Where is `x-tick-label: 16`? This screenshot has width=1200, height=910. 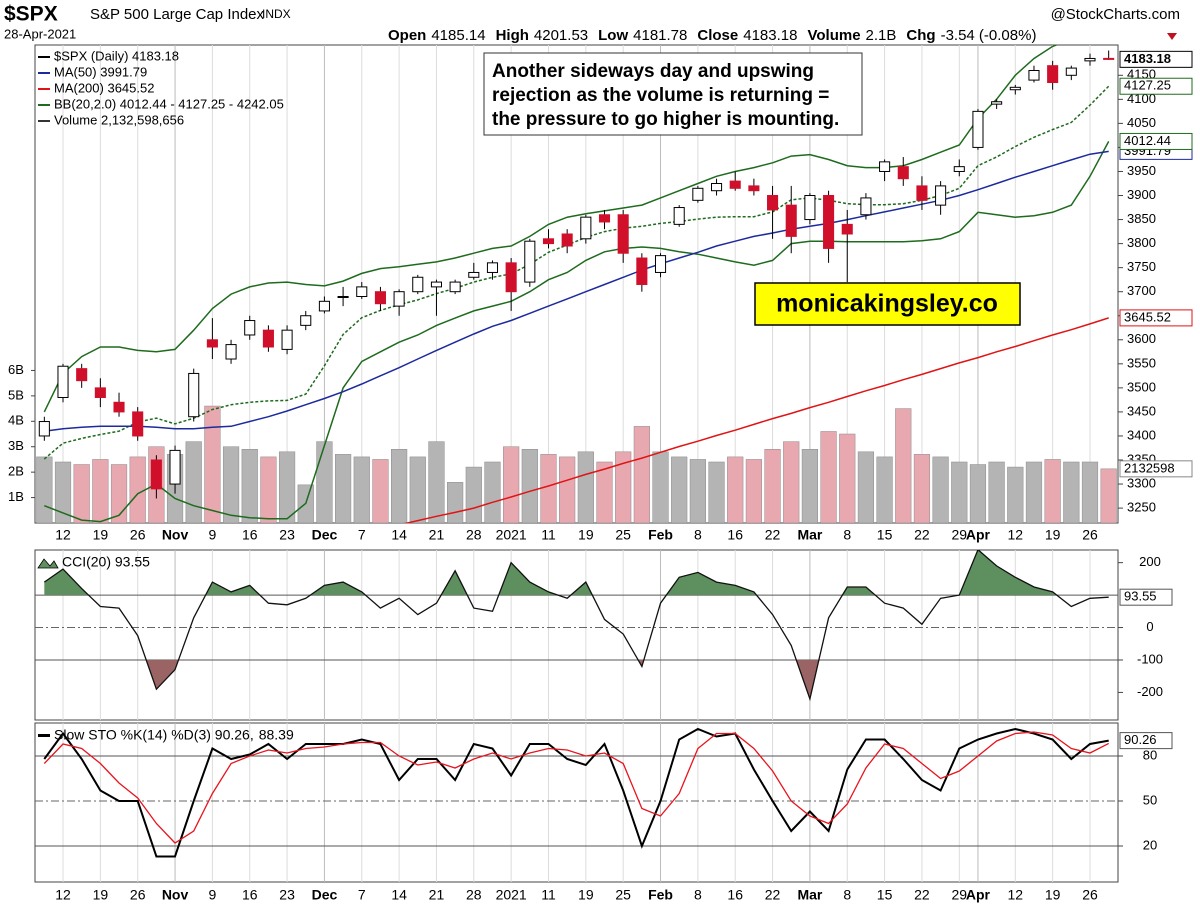
x-tick-label: 16 is located at coordinates (735, 895).